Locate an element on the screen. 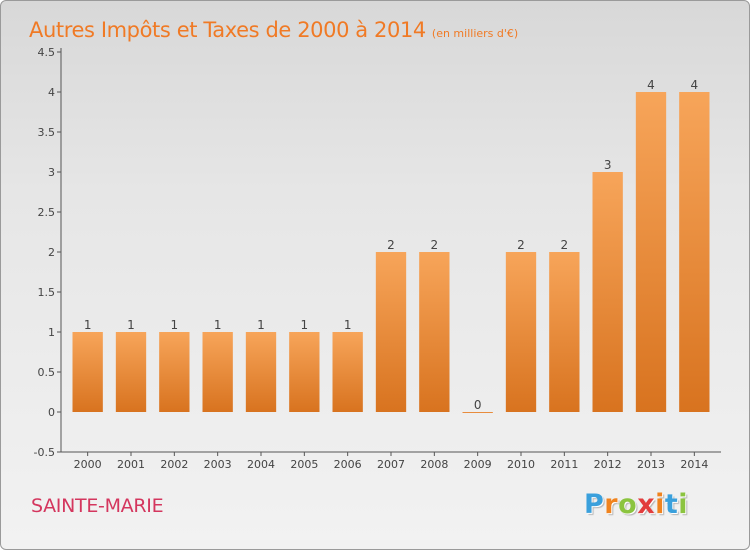 The image size is (750, 550). data-label-2000: 1 is located at coordinates (88, 325).